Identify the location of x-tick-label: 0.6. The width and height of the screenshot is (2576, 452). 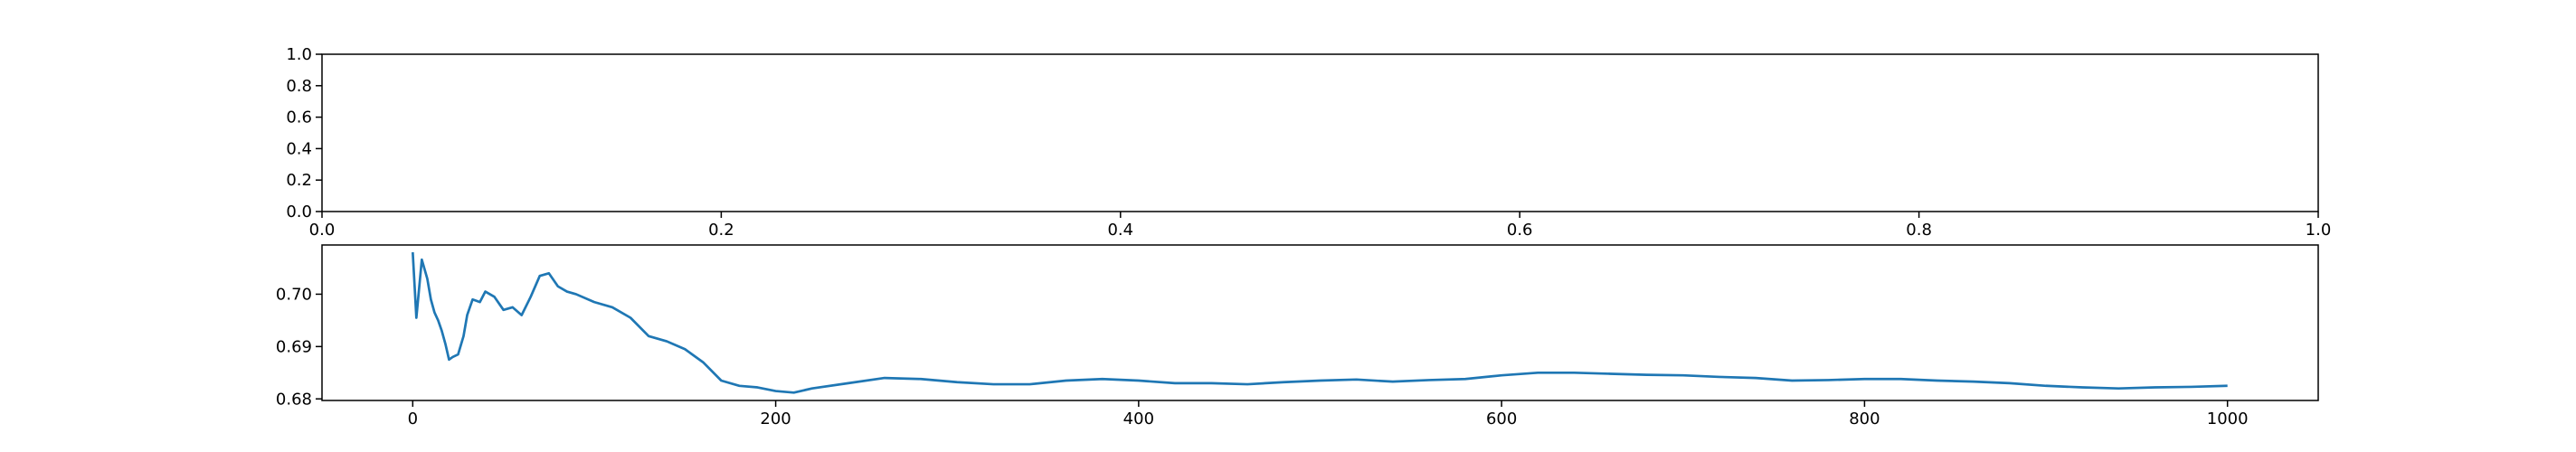
(1520, 230).